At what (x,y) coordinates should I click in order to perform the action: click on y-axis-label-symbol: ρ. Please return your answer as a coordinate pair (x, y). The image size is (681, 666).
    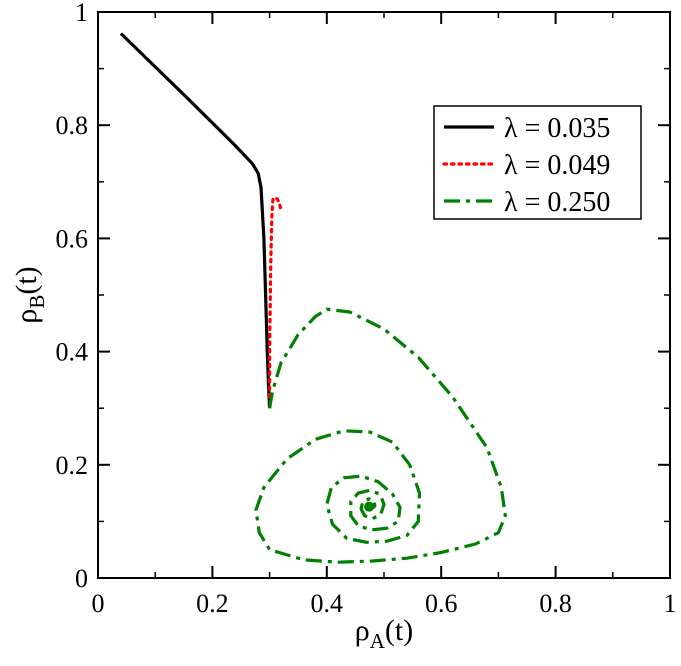
    Looking at the image, I should click on (26, 316).